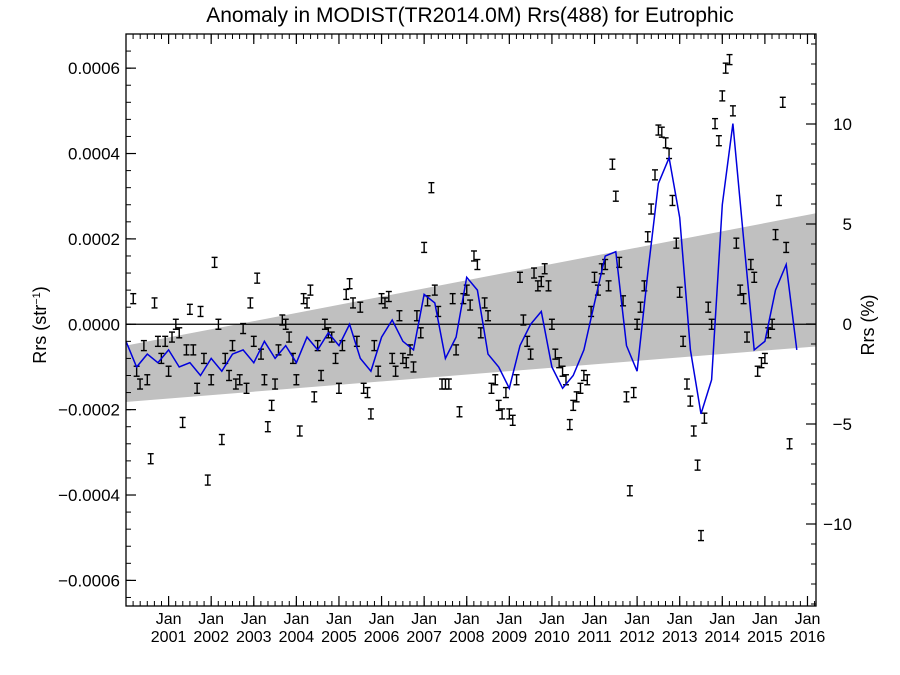 This screenshot has height=675, width=900. I want to click on x-tick-year-label: 2004, so click(297, 637).